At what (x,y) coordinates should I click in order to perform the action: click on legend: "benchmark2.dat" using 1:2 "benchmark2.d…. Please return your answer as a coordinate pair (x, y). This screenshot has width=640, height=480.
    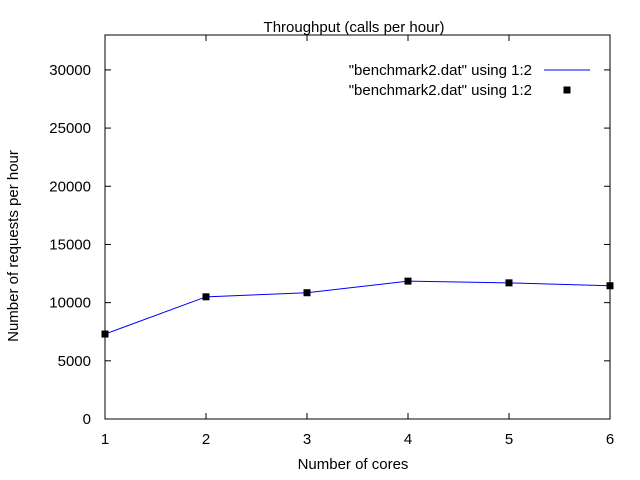
    Looking at the image, I should click on (469, 80).